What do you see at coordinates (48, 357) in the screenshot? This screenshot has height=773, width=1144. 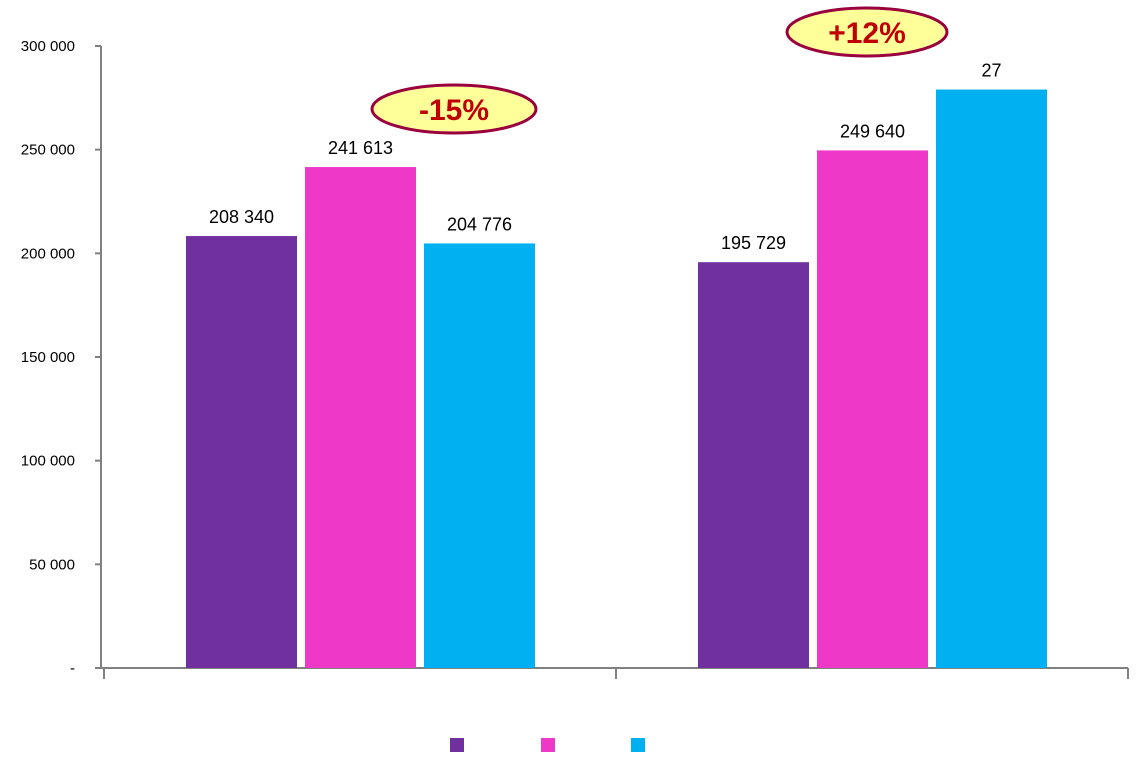 I see `y-axis-tick-label: 150 000` at bounding box center [48, 357].